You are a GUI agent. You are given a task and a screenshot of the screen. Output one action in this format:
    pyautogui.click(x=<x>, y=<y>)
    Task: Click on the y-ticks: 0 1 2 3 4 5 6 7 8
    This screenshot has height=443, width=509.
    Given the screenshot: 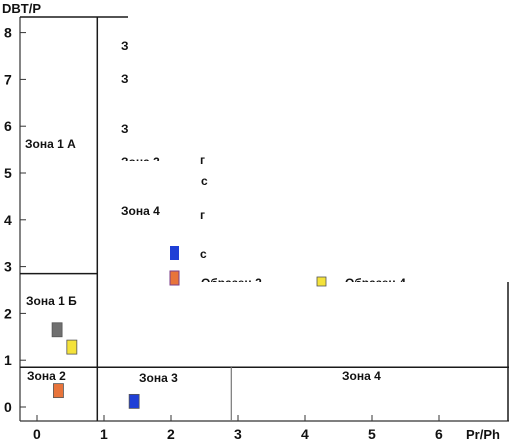 What is the action you would take?
    pyautogui.click(x=15, y=220)
    